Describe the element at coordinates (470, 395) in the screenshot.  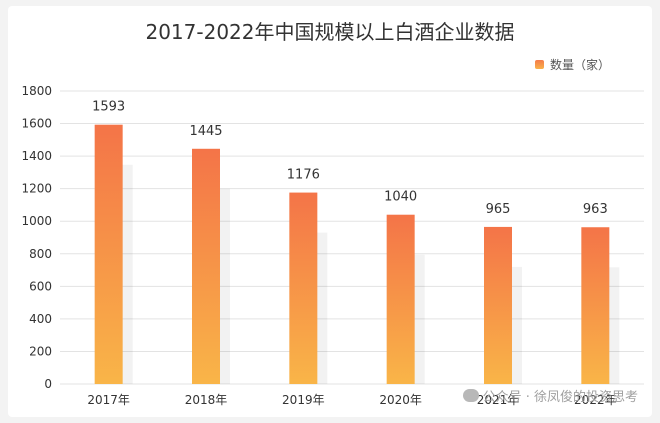
I see `wechat-icon` at that location.